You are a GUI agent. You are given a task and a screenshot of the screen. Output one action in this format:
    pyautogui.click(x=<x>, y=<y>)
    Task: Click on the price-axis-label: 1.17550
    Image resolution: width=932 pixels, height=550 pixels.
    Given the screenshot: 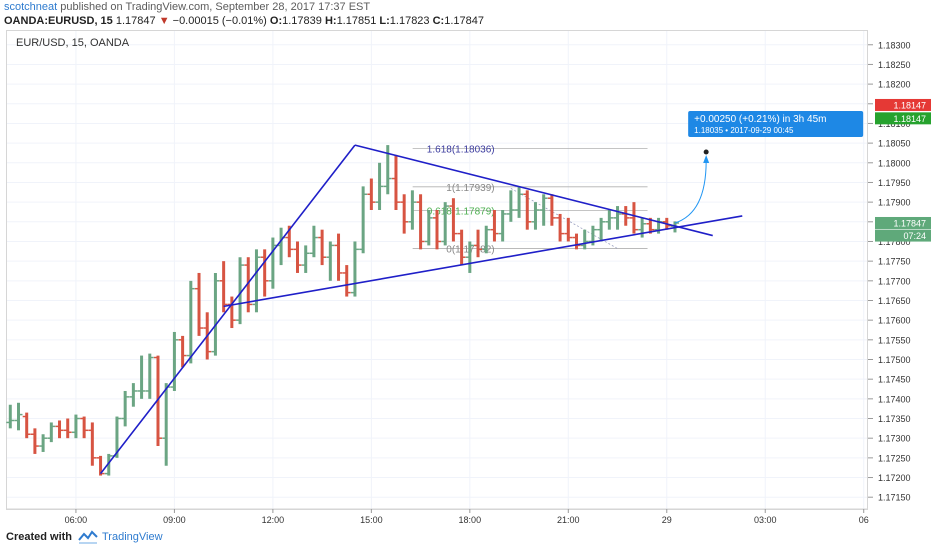 What is the action you would take?
    pyautogui.click(x=894, y=340)
    